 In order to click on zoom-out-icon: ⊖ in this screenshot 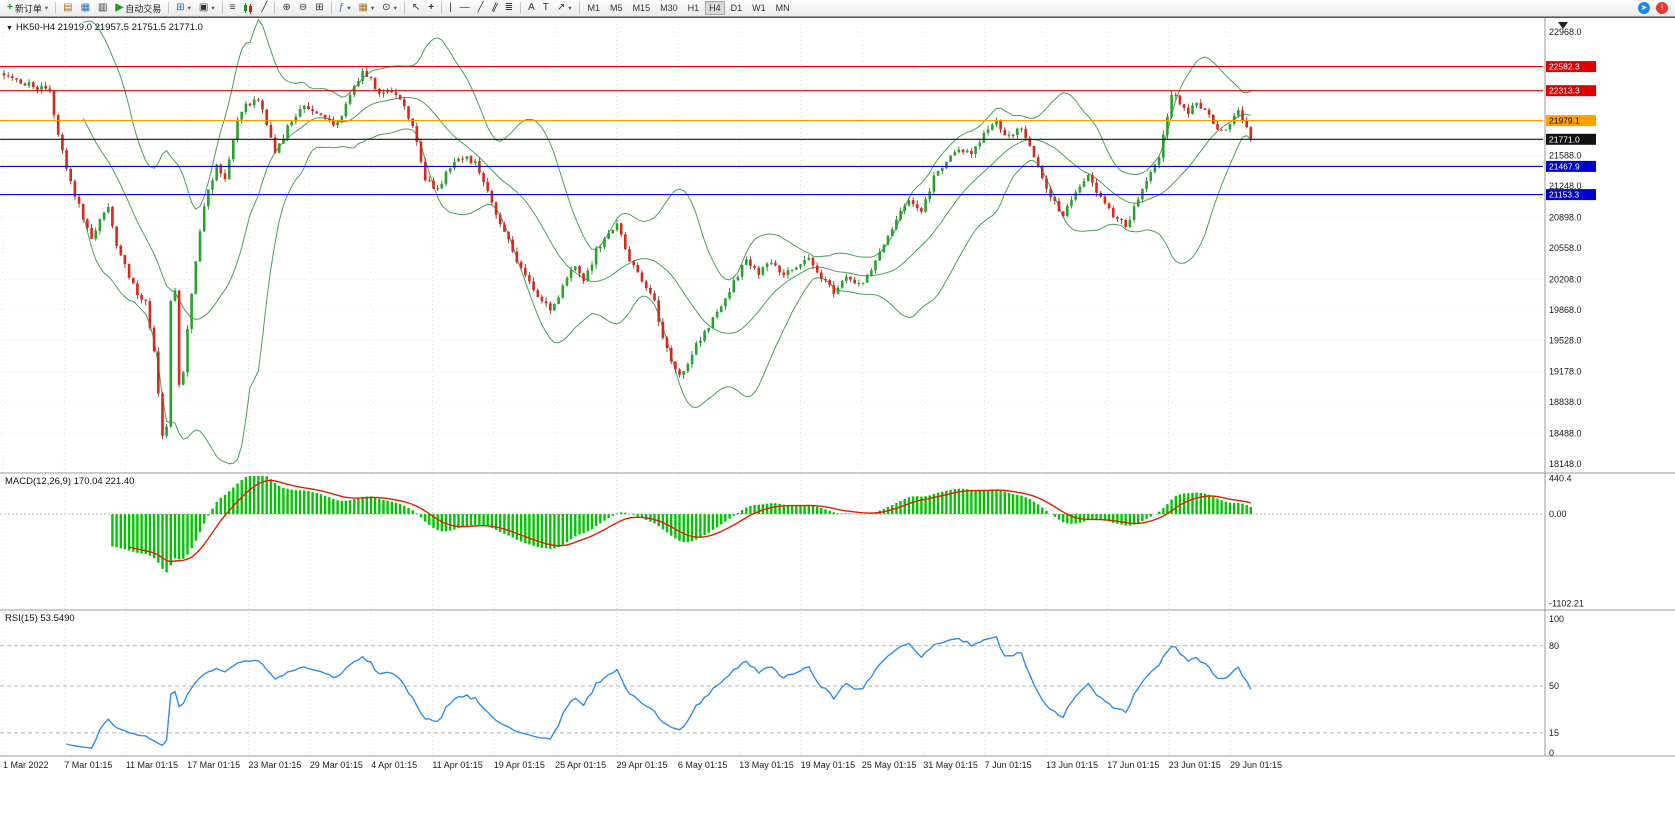, I will do `click(303, 7)`.